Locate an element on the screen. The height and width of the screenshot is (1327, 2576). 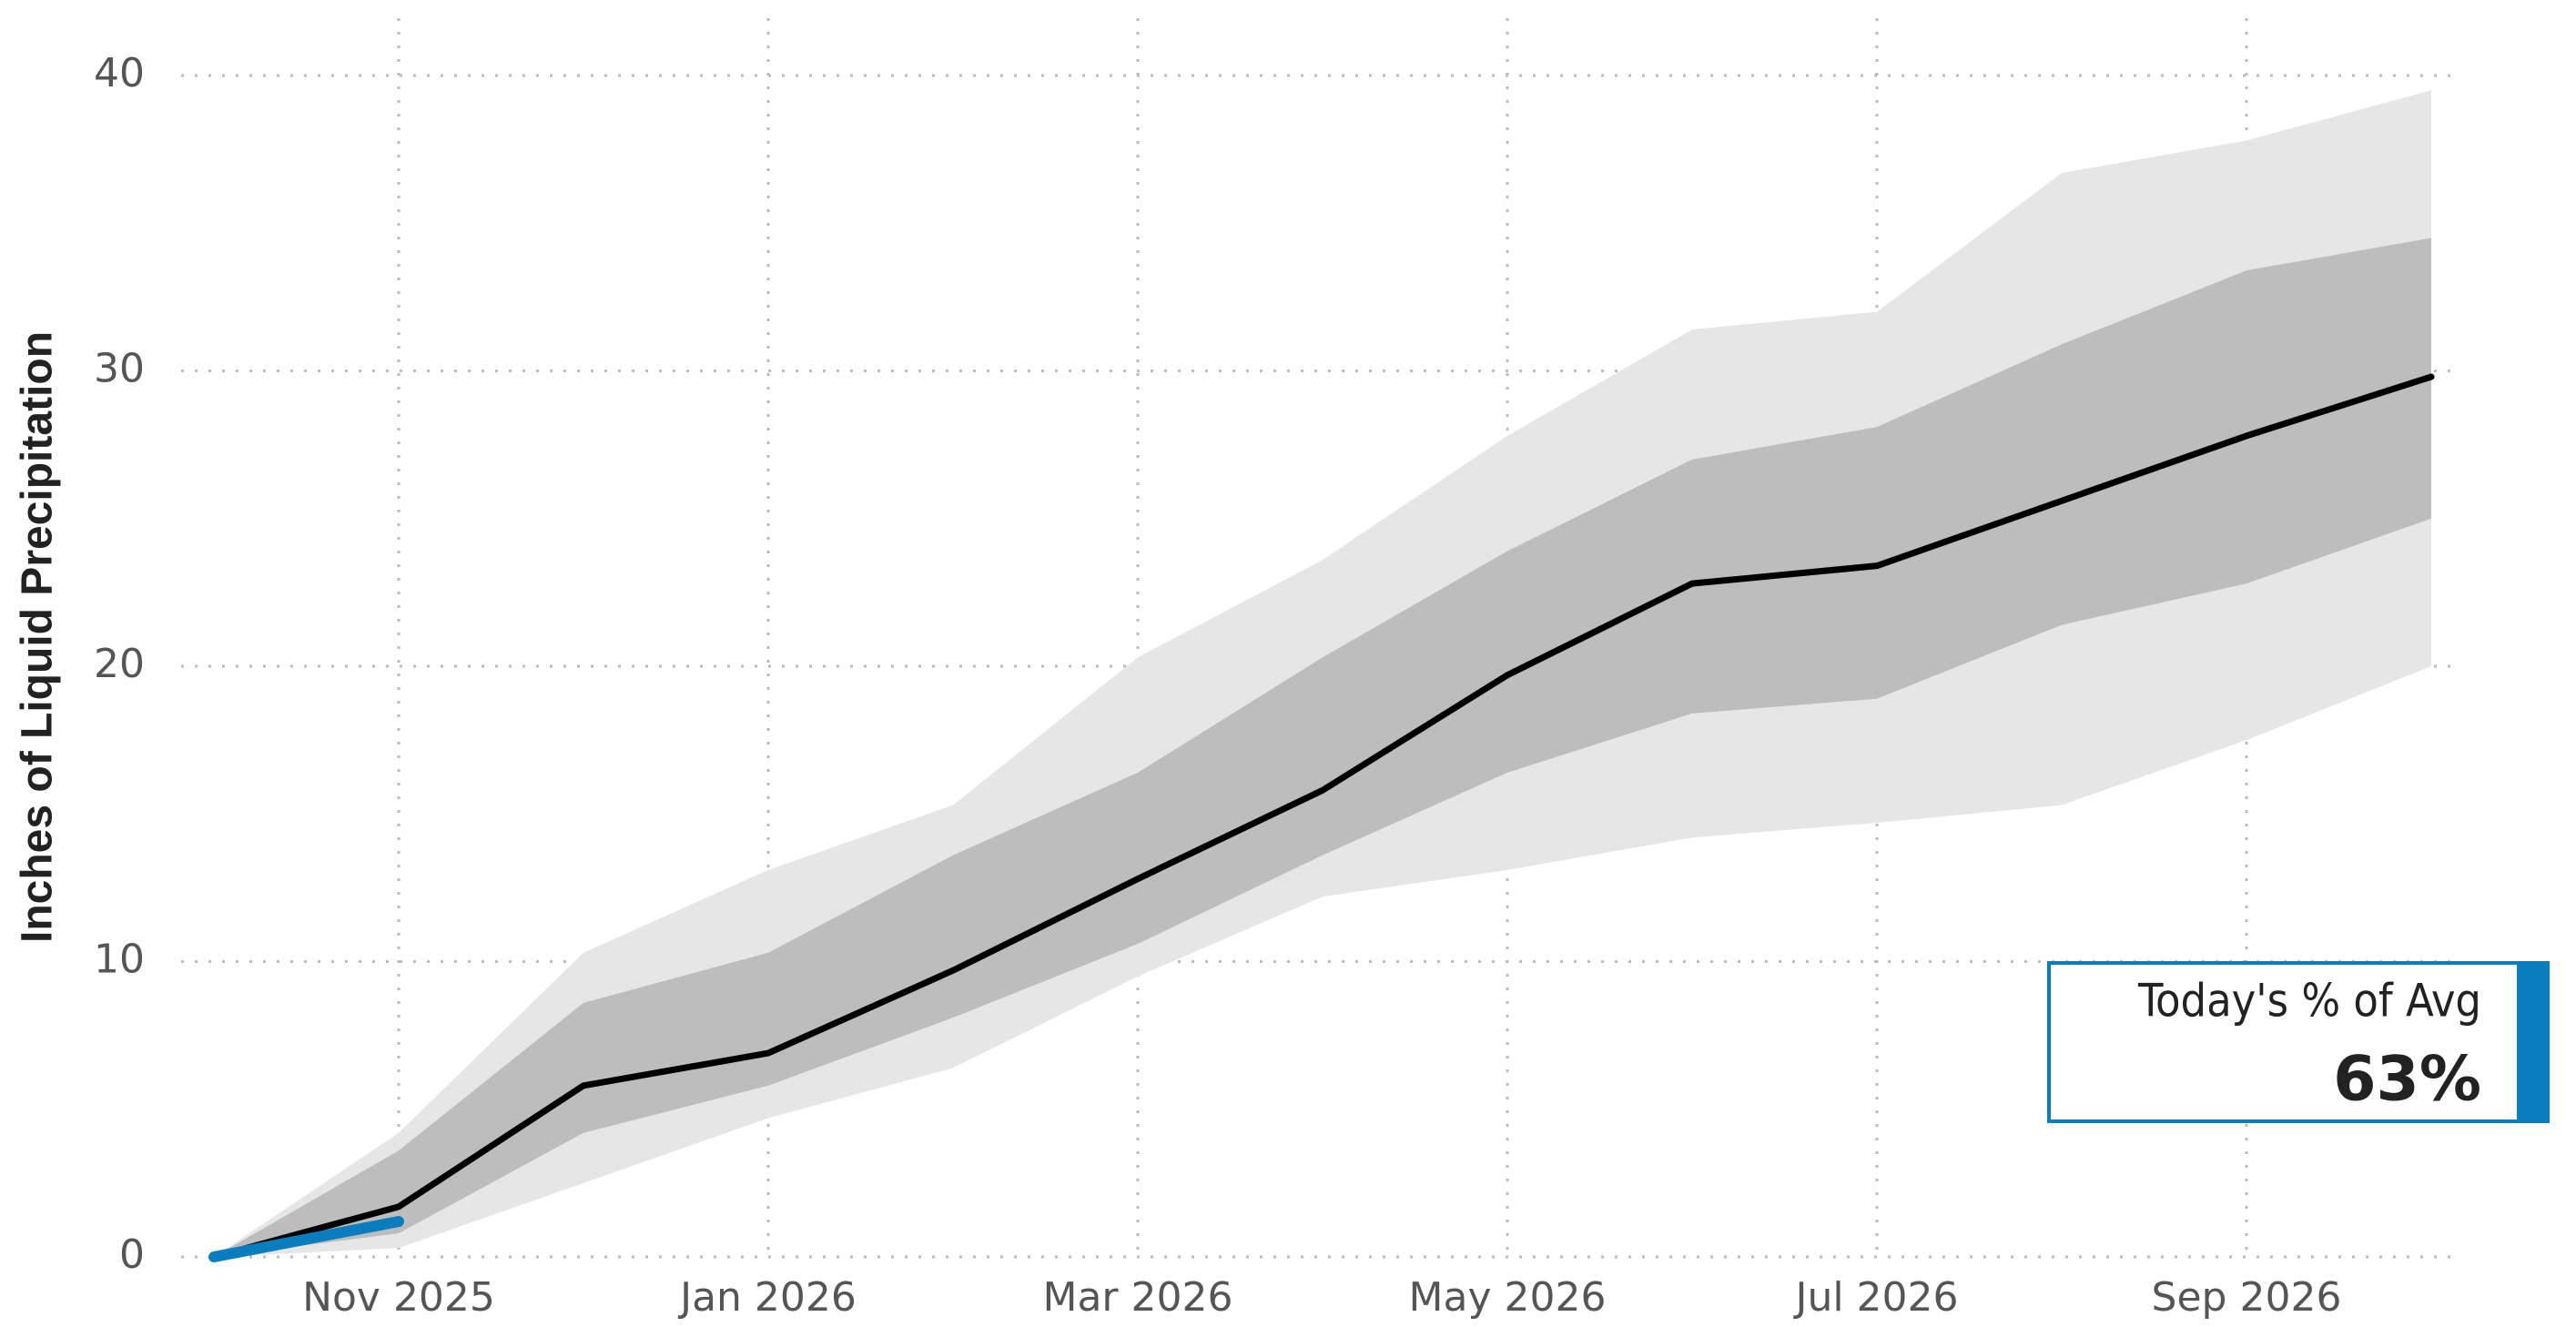
y-tick-label: 30 is located at coordinates (119, 369).